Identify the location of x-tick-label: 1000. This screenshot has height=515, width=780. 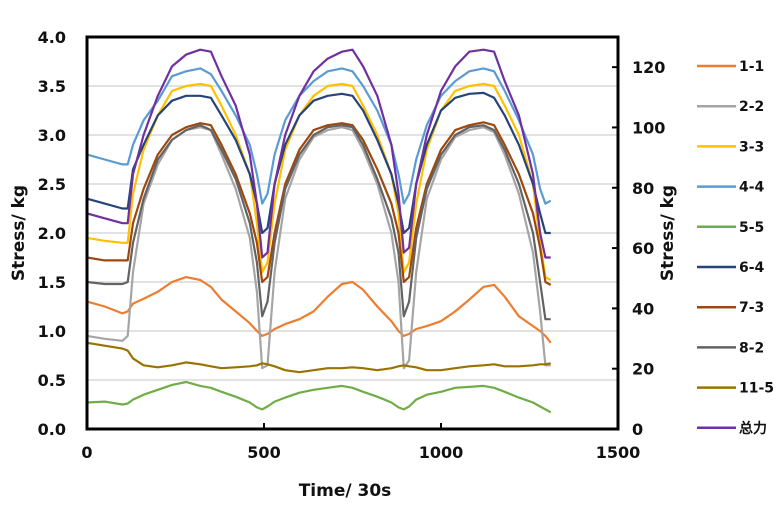
(441, 452).